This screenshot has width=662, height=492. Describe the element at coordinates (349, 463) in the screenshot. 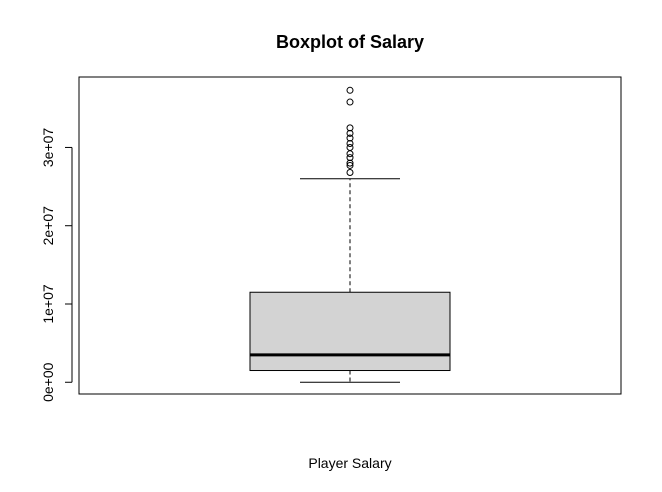

I see `x-axis-label: Player Salary` at that location.